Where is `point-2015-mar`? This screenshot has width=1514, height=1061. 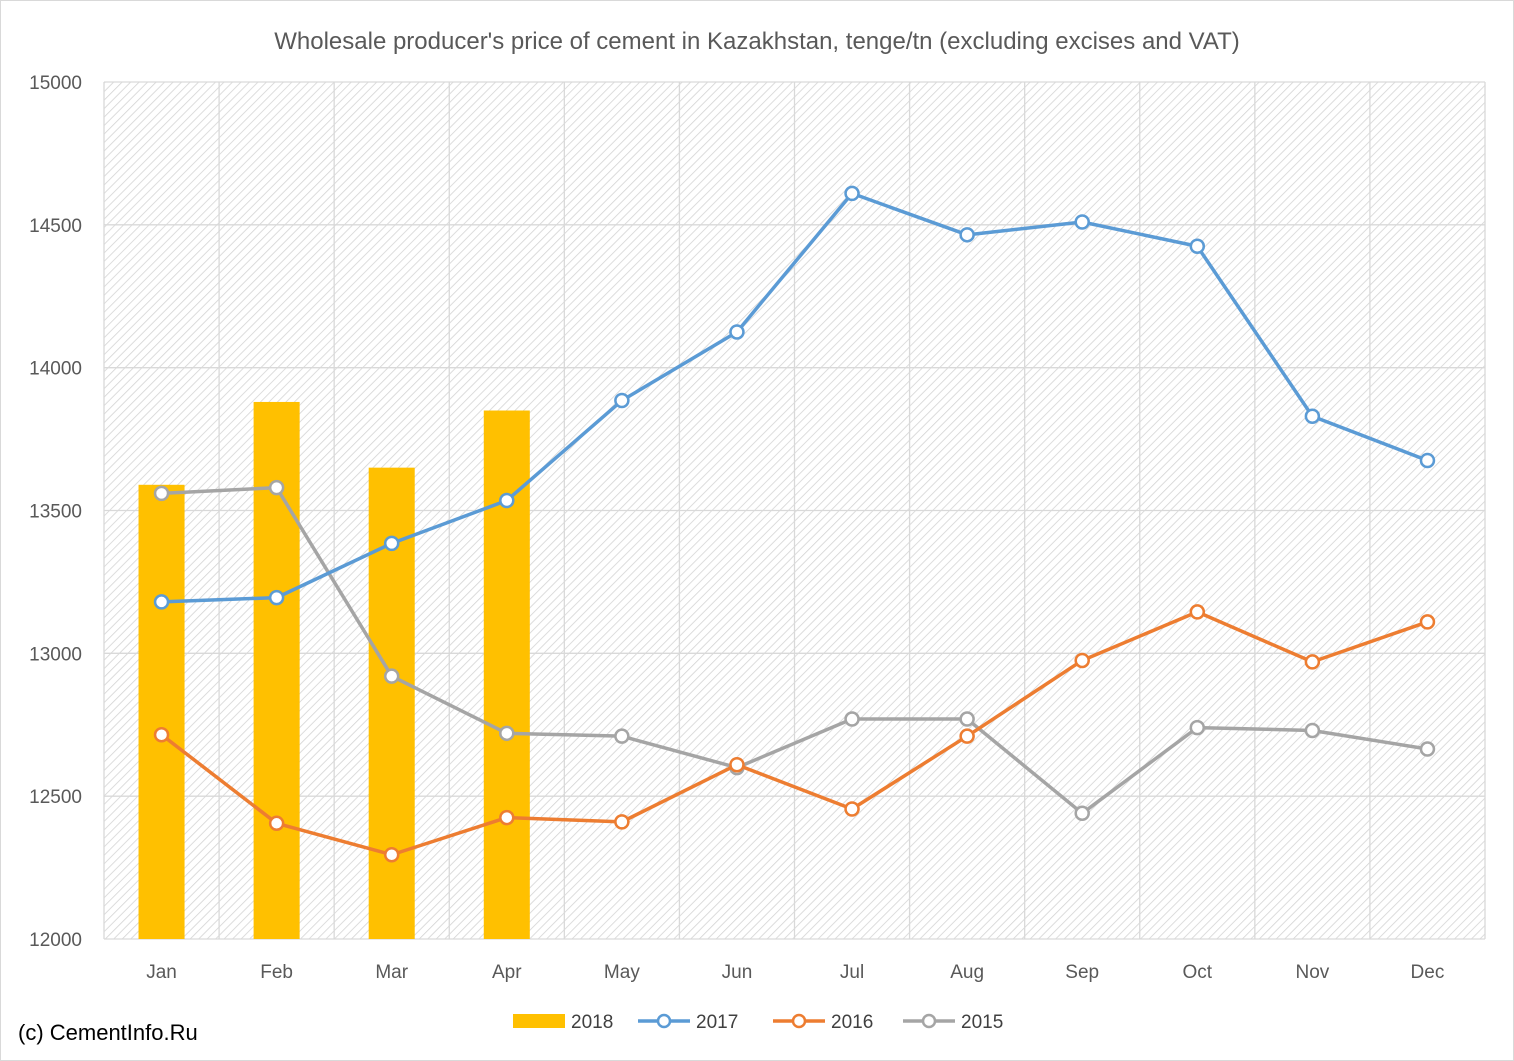 point-2015-mar is located at coordinates (391, 676).